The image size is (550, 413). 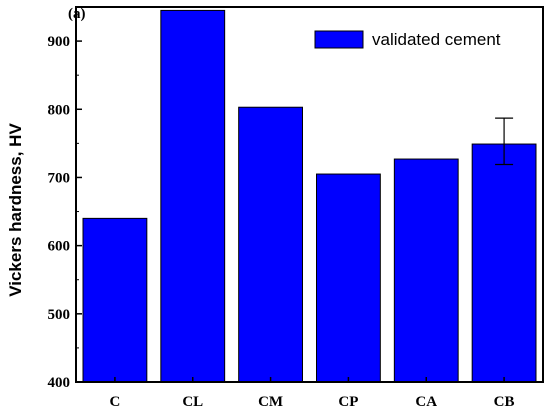 I want to click on x-tick-label: CA, so click(x=426, y=402).